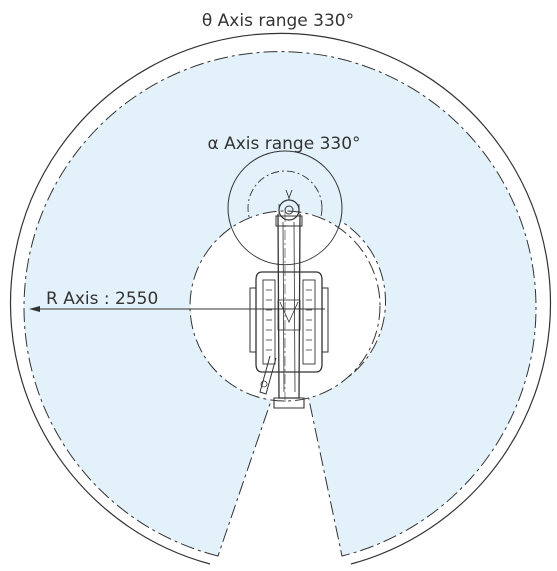  I want to click on alpha-axis-label: α Axis range 330°, so click(283, 144).